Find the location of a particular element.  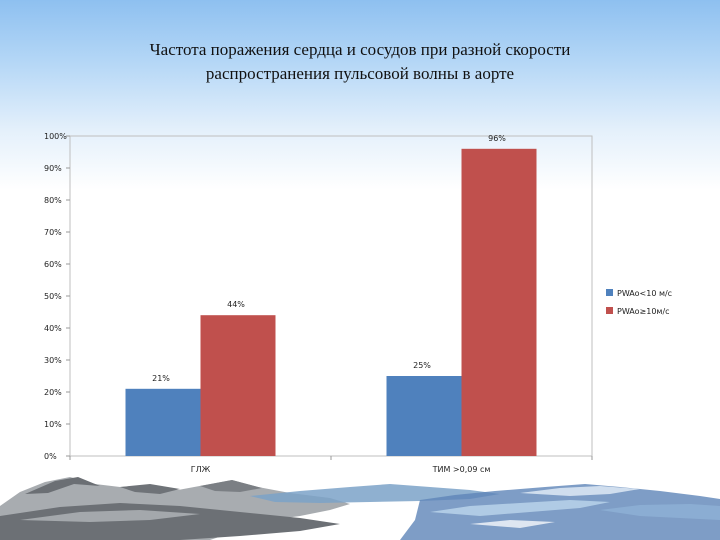

y-tick-label: 70% is located at coordinates (53, 232).